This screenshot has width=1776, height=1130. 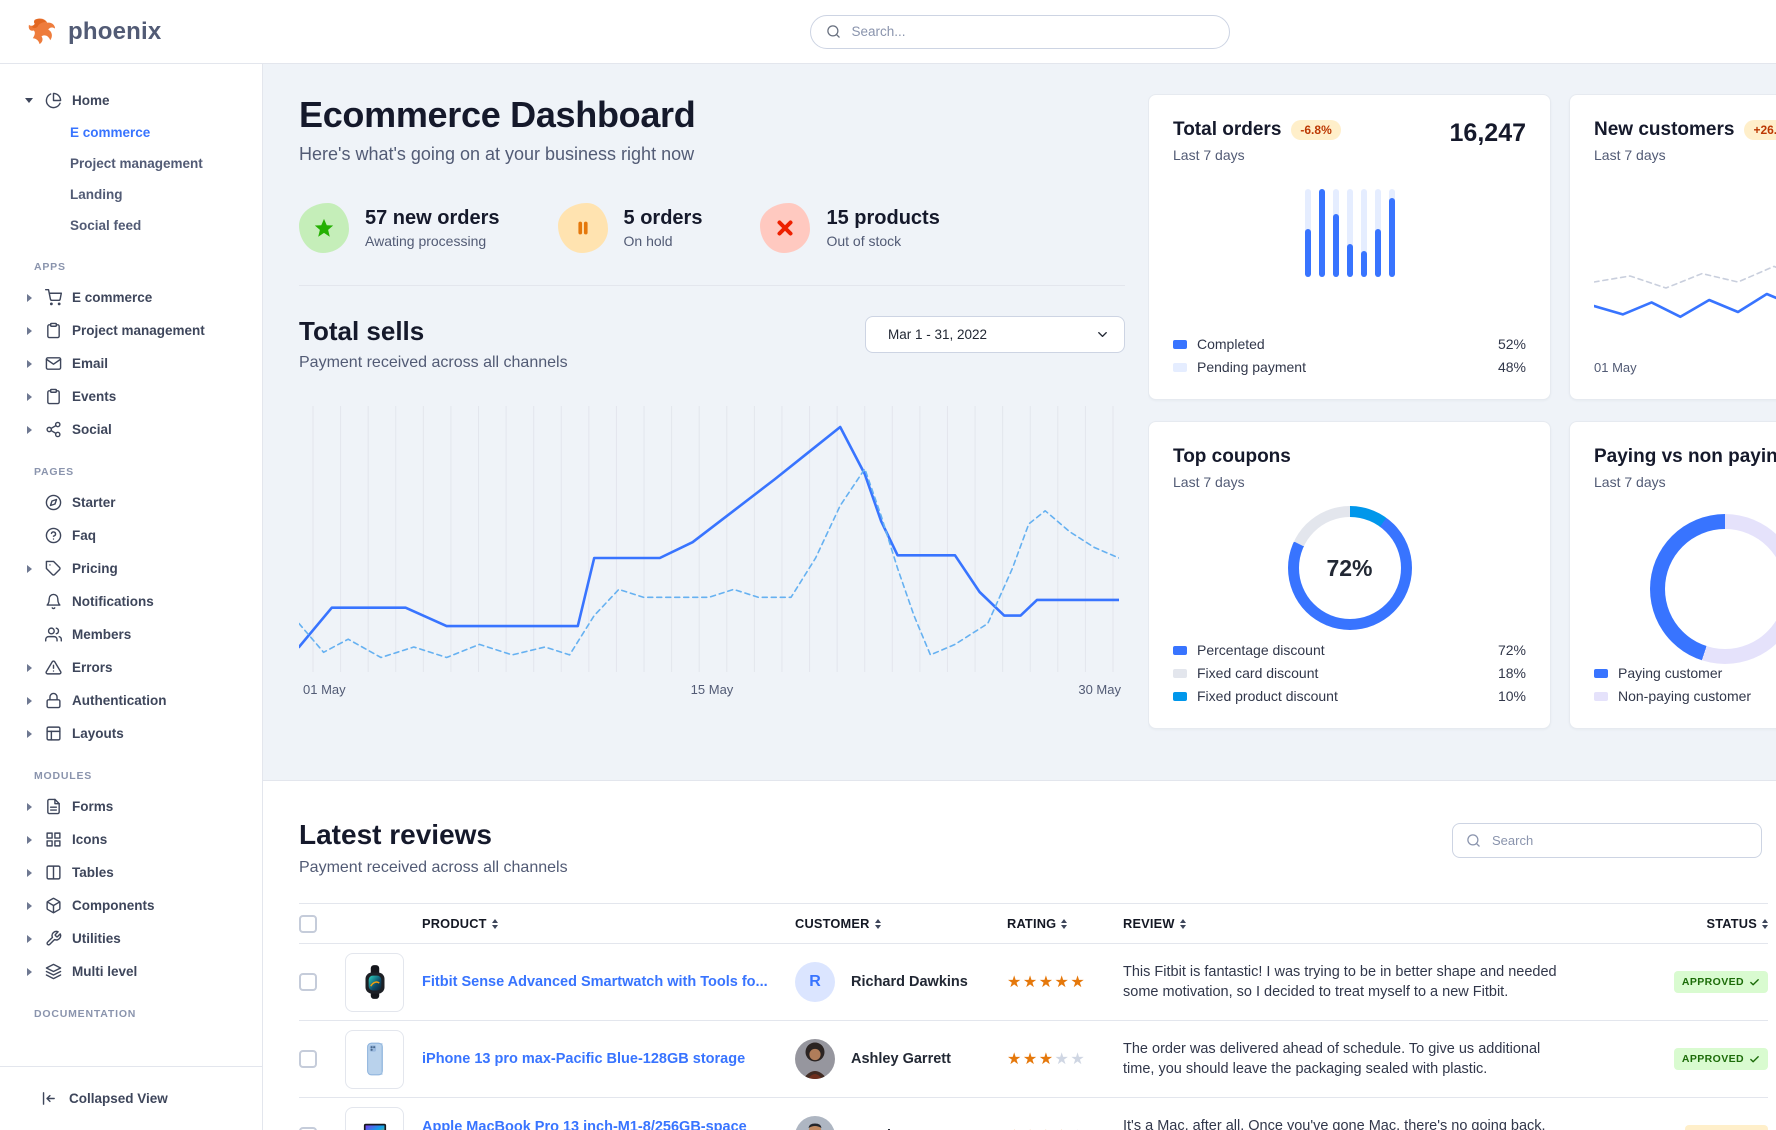 I want to click on status-badge: APPROVED, so click(x=1720, y=982).